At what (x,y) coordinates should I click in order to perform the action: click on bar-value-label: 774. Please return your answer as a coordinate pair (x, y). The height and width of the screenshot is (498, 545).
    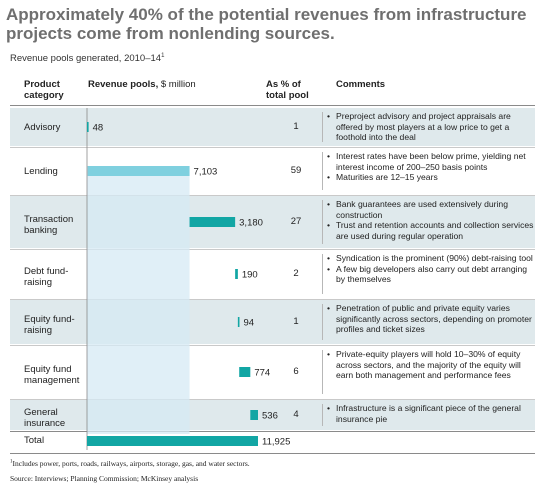
    Looking at the image, I should click on (262, 373).